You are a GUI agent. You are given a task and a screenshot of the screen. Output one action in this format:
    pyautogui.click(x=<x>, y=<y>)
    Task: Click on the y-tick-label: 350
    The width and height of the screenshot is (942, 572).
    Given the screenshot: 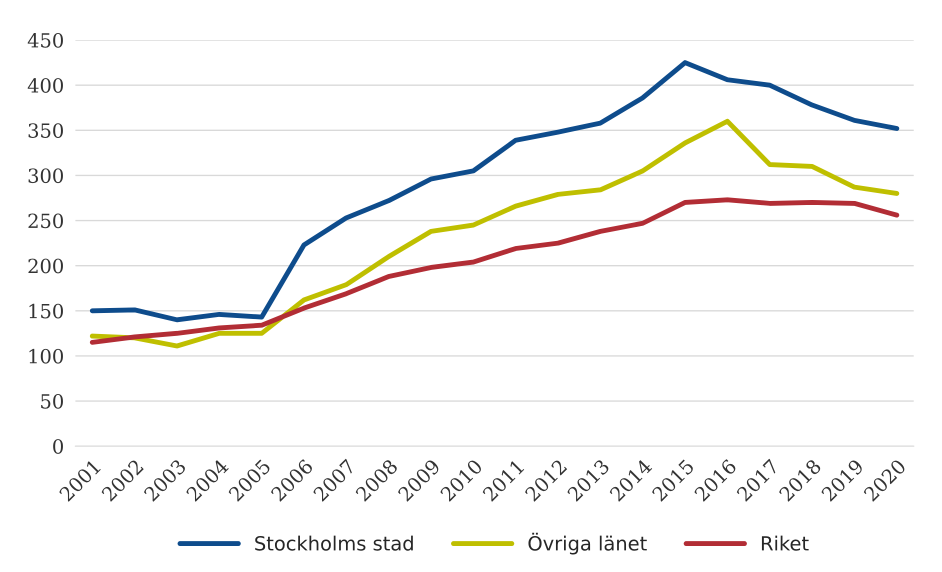 What is the action you would take?
    pyautogui.click(x=45, y=130)
    